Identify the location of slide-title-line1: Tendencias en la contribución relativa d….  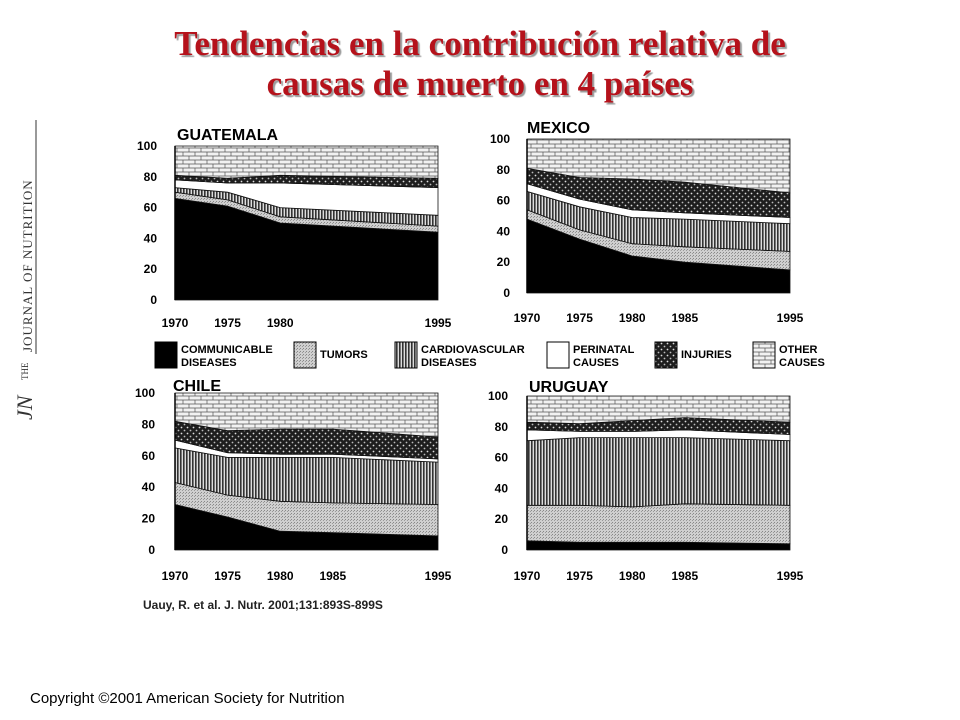
(480, 43).